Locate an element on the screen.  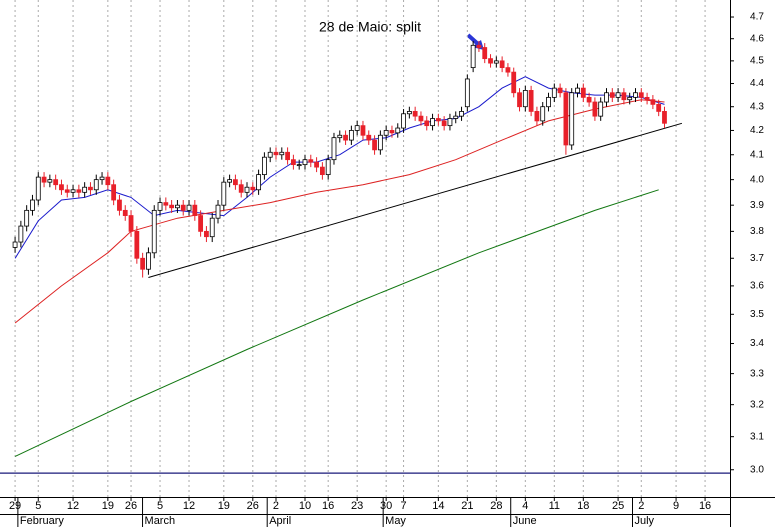
x-tick-label: 5 is located at coordinates (38, 506).